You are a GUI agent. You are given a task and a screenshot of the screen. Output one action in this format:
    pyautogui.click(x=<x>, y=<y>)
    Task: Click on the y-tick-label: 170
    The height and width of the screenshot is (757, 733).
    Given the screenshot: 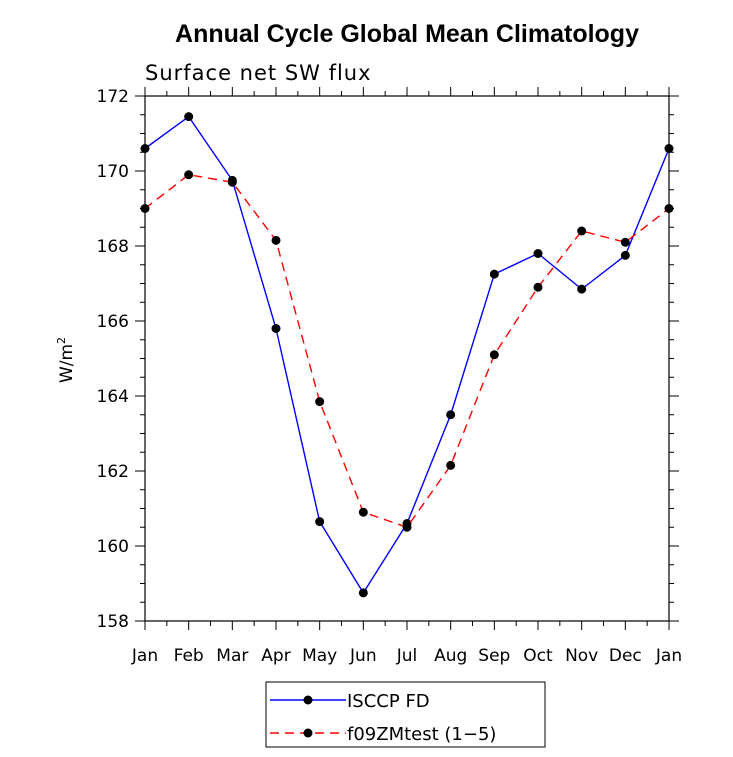 What is the action you would take?
    pyautogui.click(x=113, y=172)
    